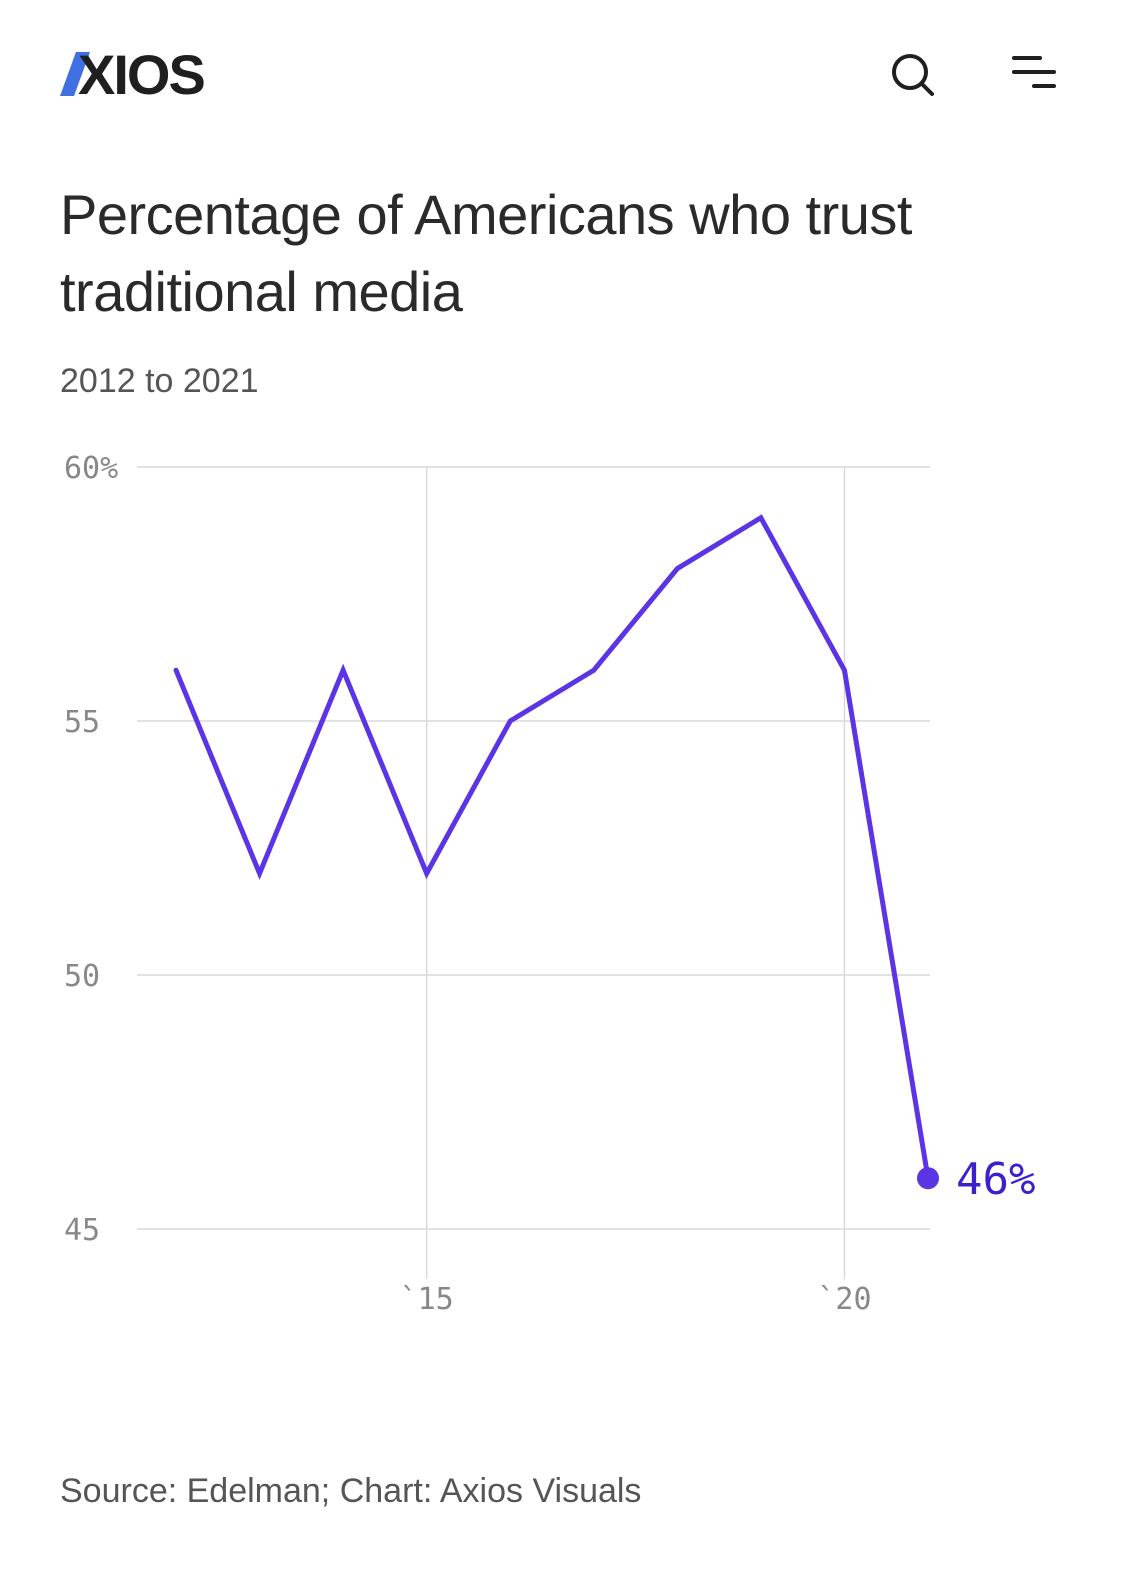 This screenshot has width=1125, height=1582. I want to click on logo-text: XIOS, so click(141, 73).